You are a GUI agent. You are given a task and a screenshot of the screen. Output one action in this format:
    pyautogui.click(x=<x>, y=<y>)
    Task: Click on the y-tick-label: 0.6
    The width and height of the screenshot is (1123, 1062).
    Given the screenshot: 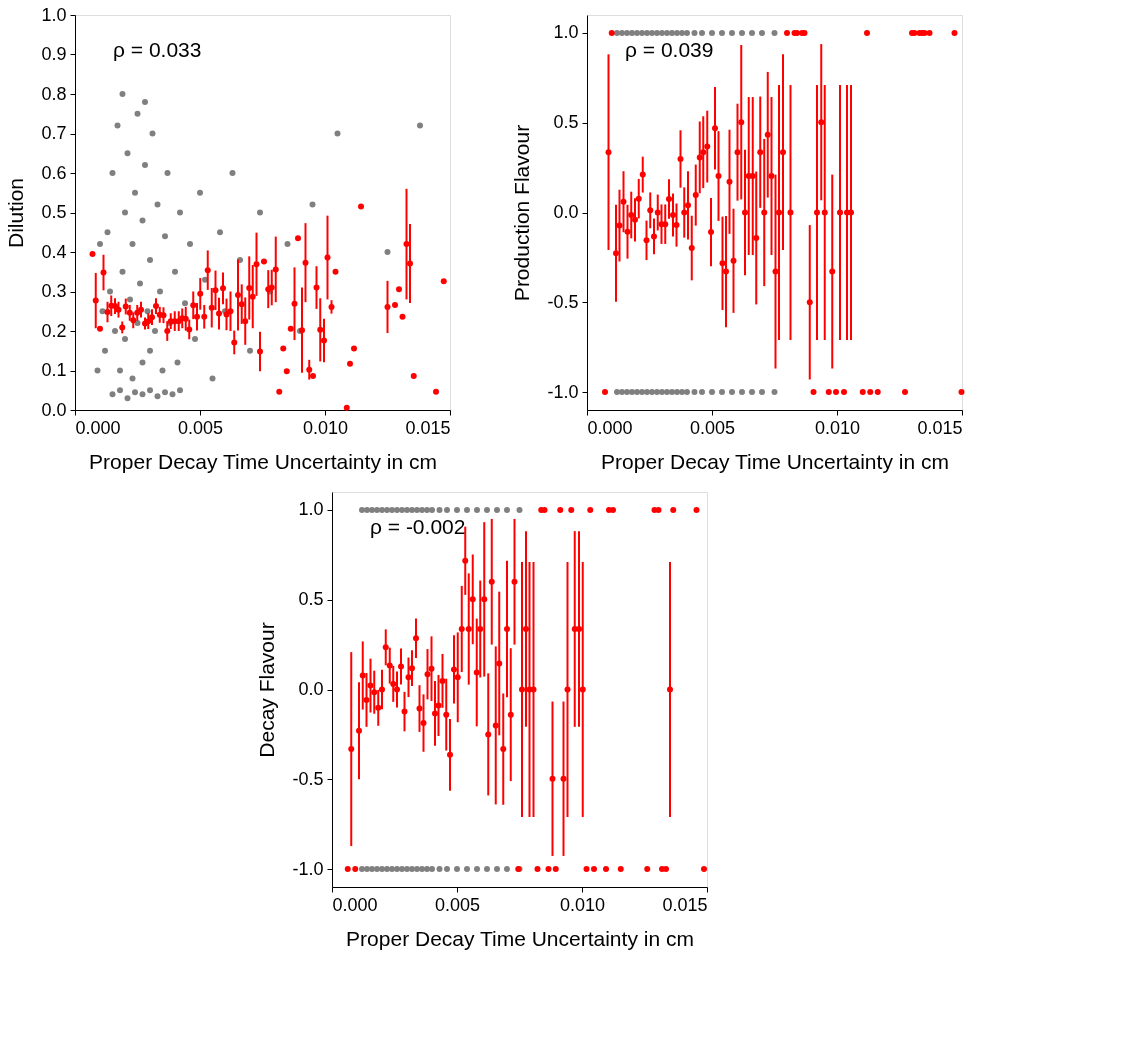 What is the action you would take?
    pyautogui.click(x=54, y=172)
    